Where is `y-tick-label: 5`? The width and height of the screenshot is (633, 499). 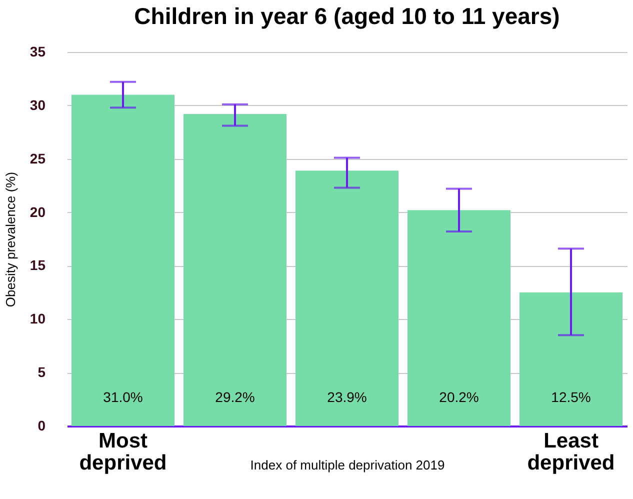
y-tick-label: 5 is located at coordinates (42, 372).